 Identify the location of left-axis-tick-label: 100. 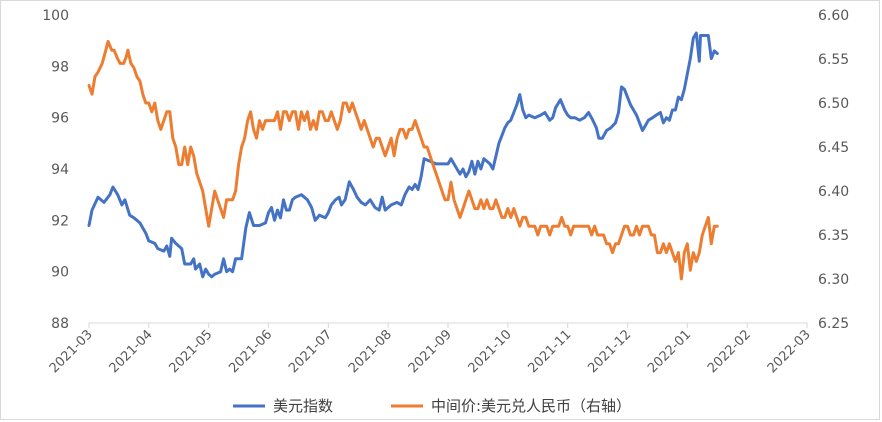
(55, 16).